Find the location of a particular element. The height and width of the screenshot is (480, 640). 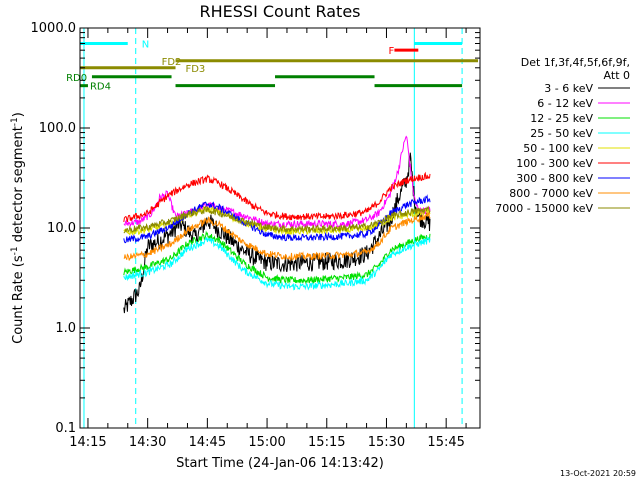

flag-label-n: N is located at coordinates (145, 44).